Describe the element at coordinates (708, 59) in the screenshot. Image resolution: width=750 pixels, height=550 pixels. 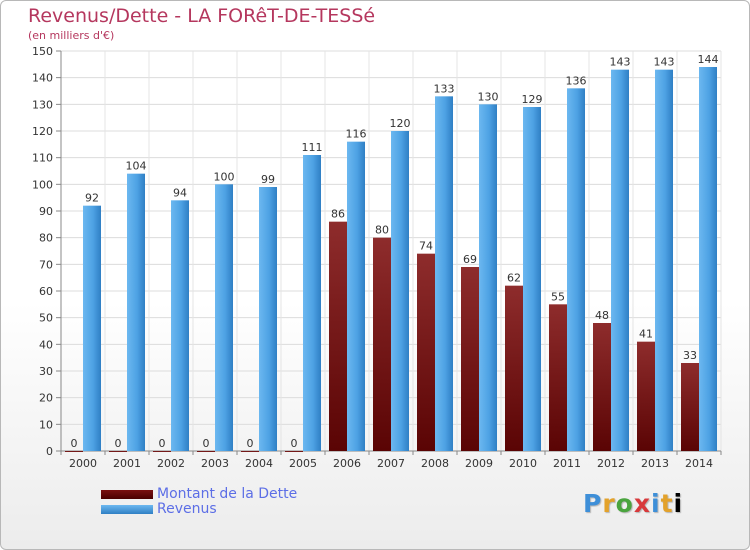
I see `data-label-revenue: 144` at that location.